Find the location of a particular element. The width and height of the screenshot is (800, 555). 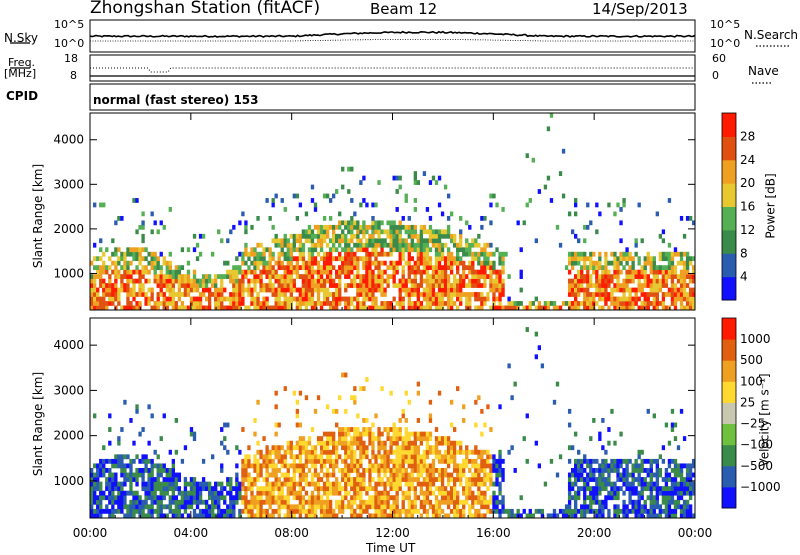

velocity-colorbar-label: Velocity [m s⁻¹] is located at coordinates (764, 420).